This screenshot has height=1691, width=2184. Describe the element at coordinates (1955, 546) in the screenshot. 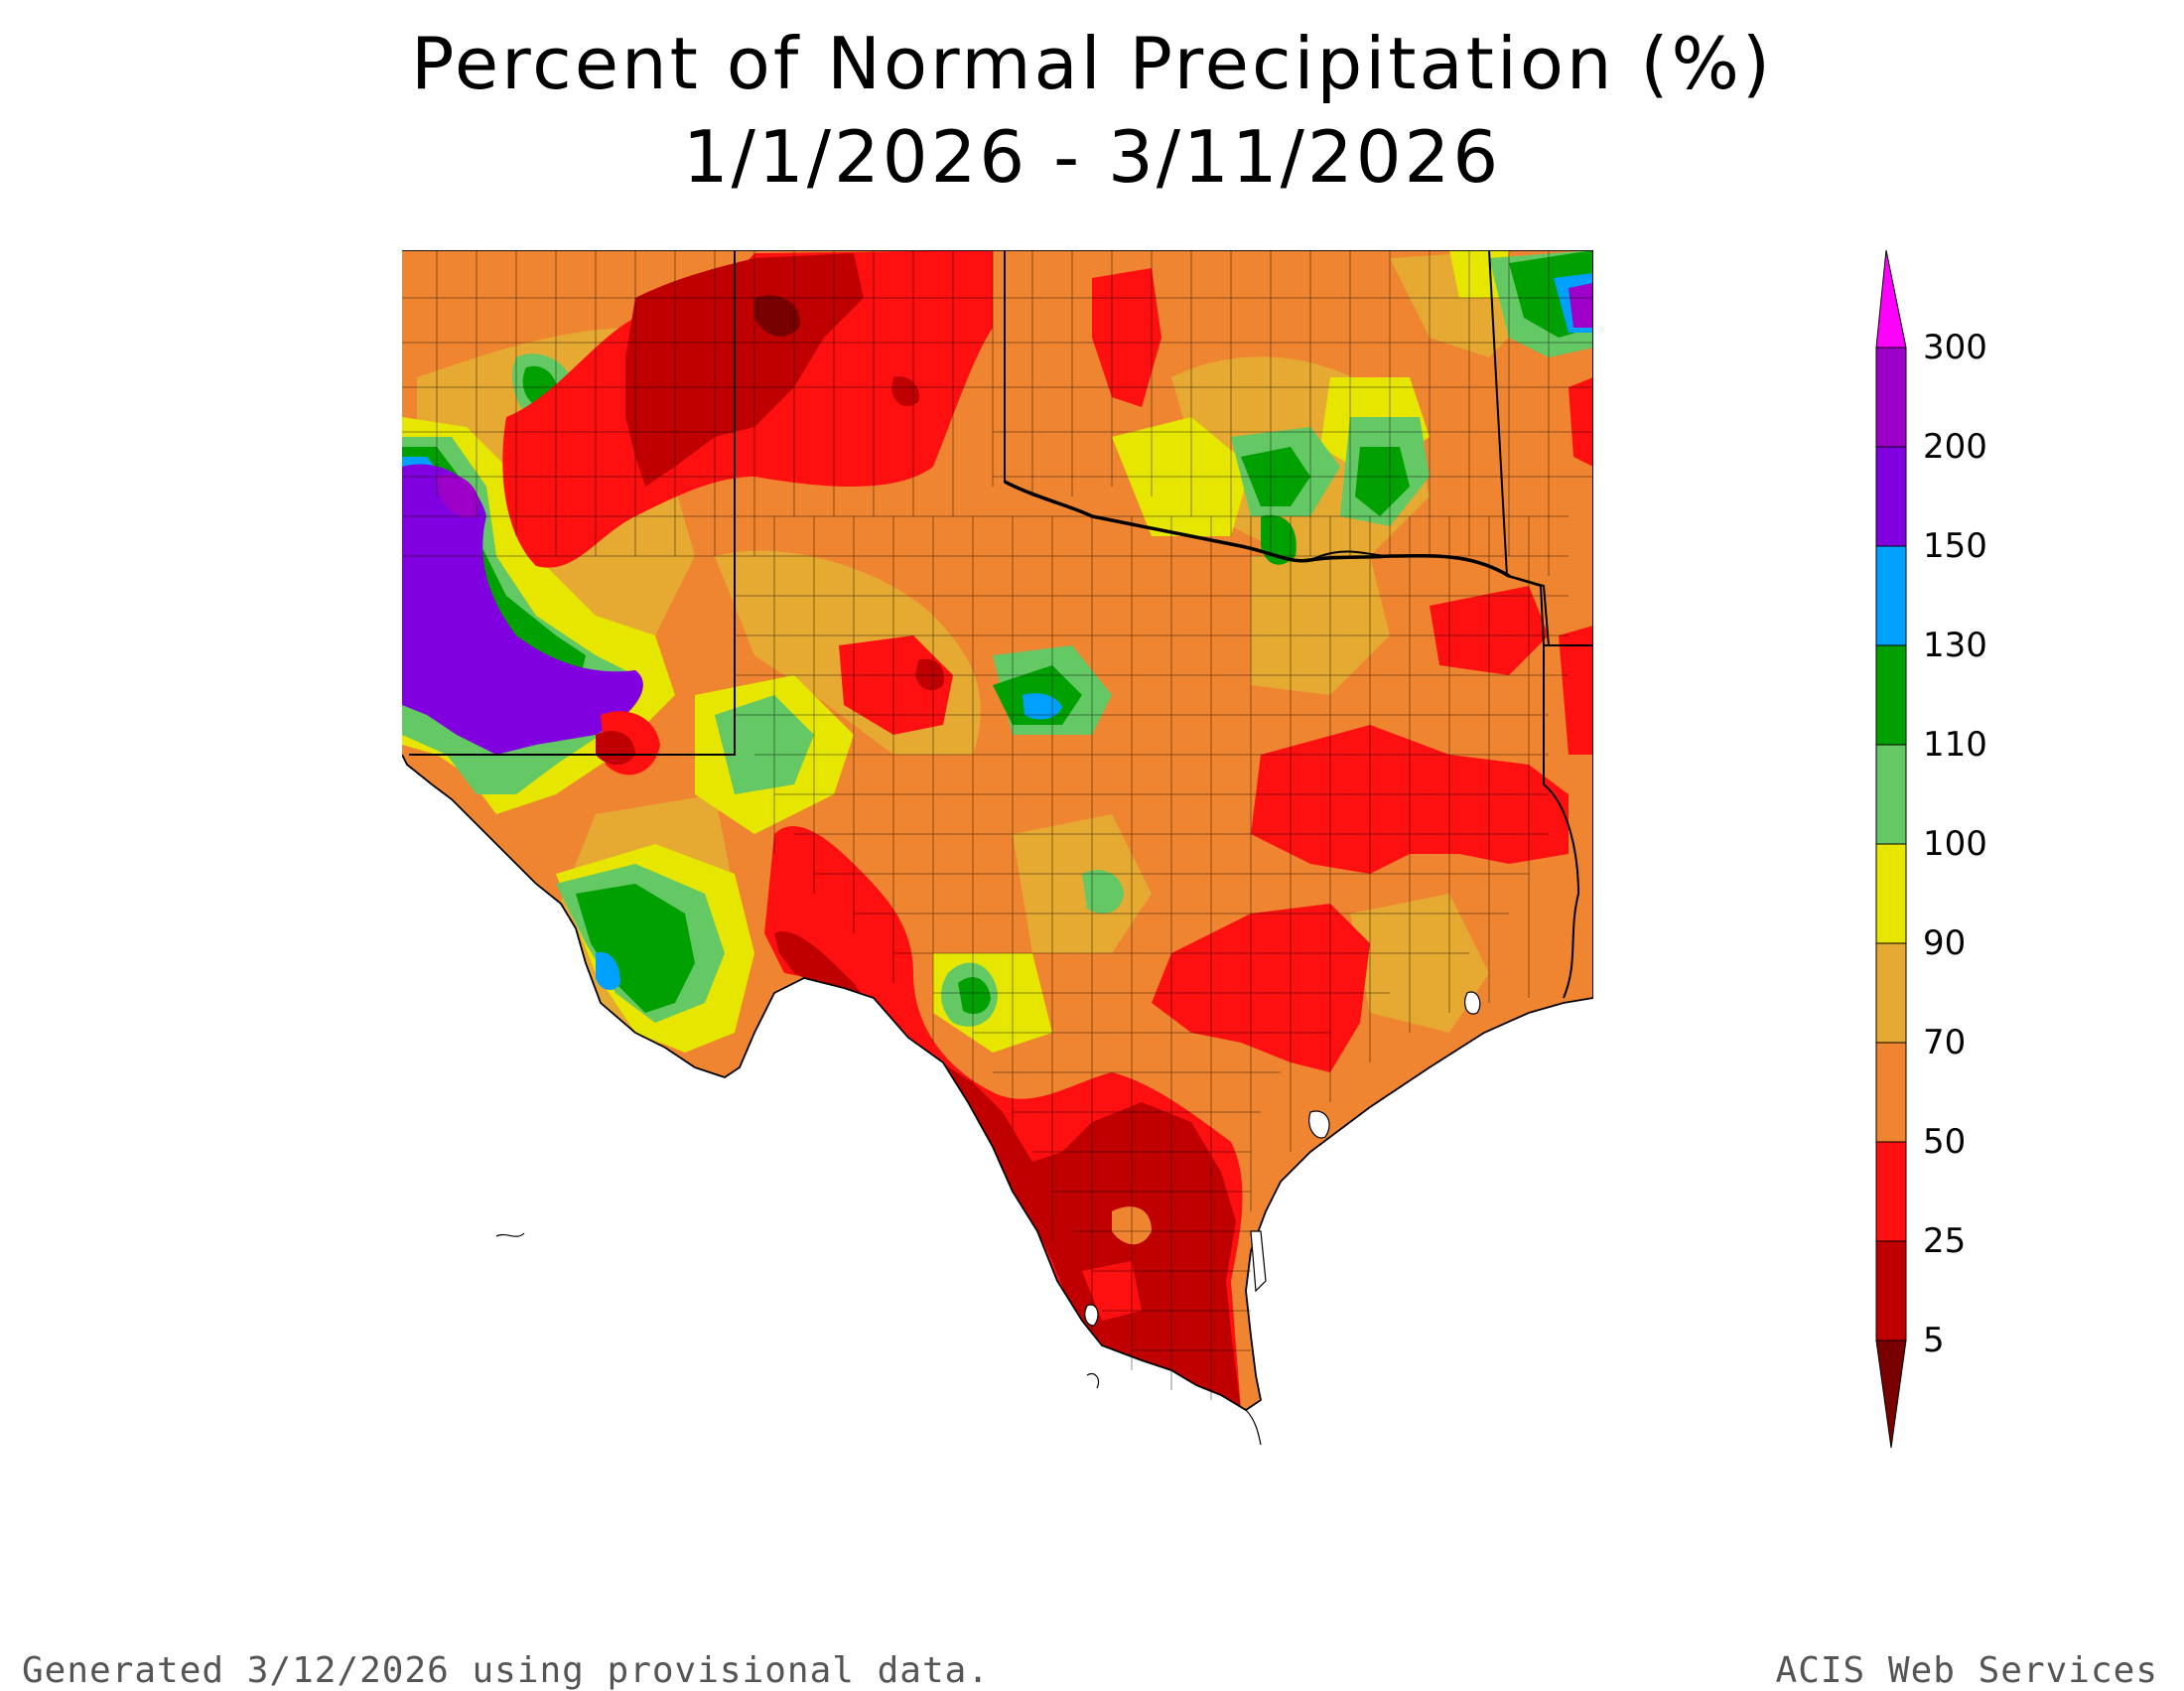

I see `legend-tick: 150` at that location.